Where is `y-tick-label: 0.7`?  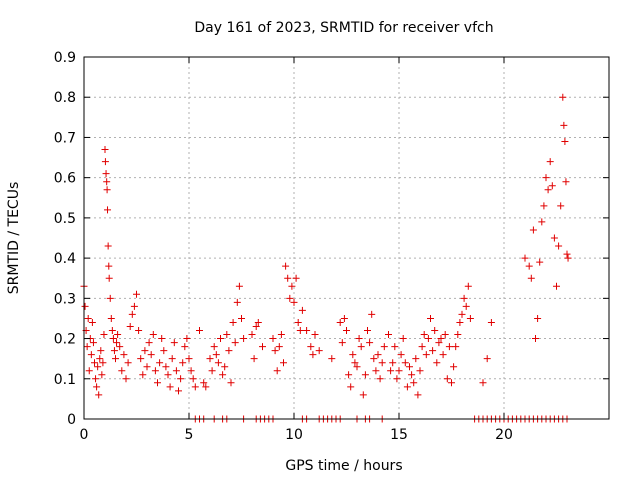
y-tick-label: 0.7 is located at coordinates (65, 138).